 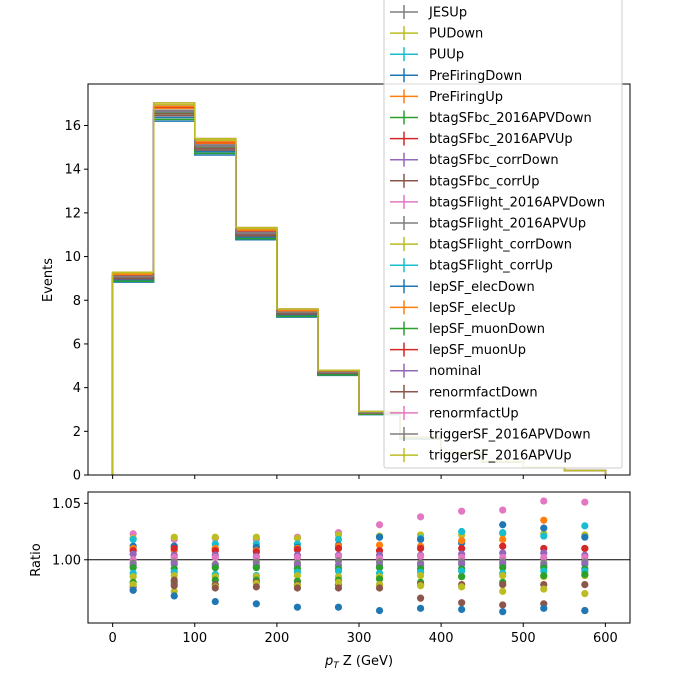 I want to click on legend-entry: btagSFlight_corrUp, so click(x=471, y=266).